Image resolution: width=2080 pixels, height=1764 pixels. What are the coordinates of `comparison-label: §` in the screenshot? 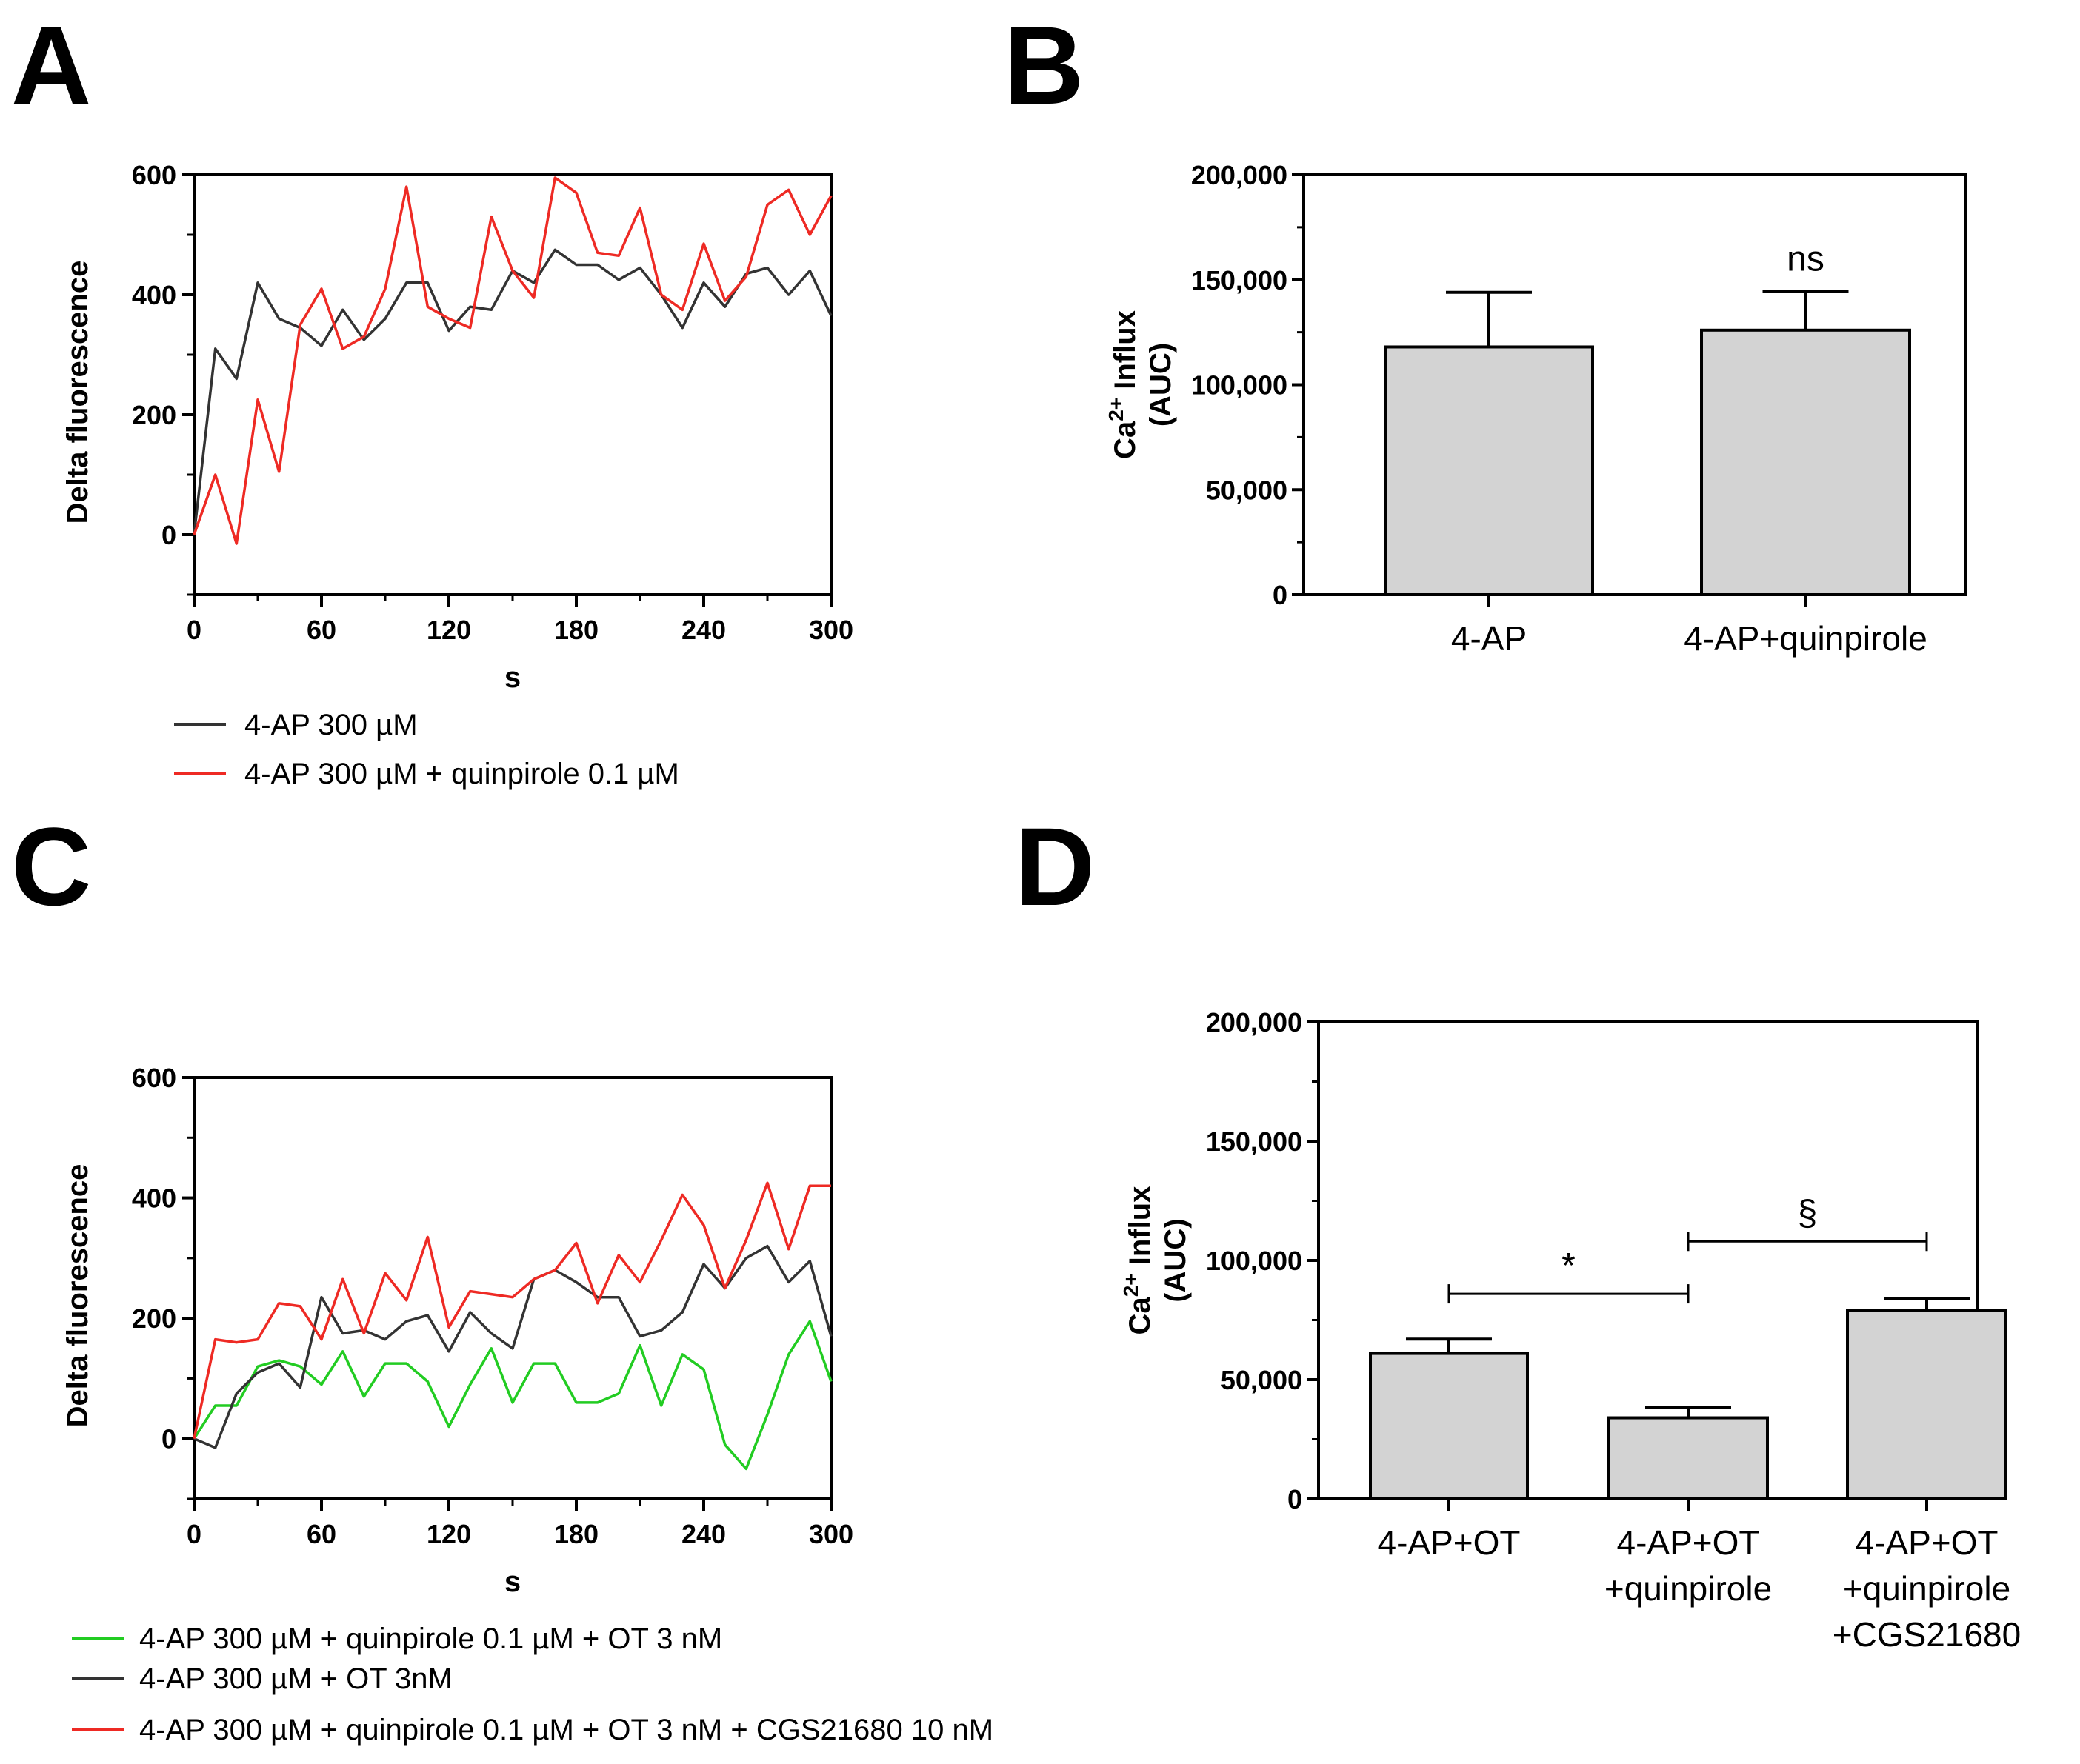 It's located at (1808, 1213).